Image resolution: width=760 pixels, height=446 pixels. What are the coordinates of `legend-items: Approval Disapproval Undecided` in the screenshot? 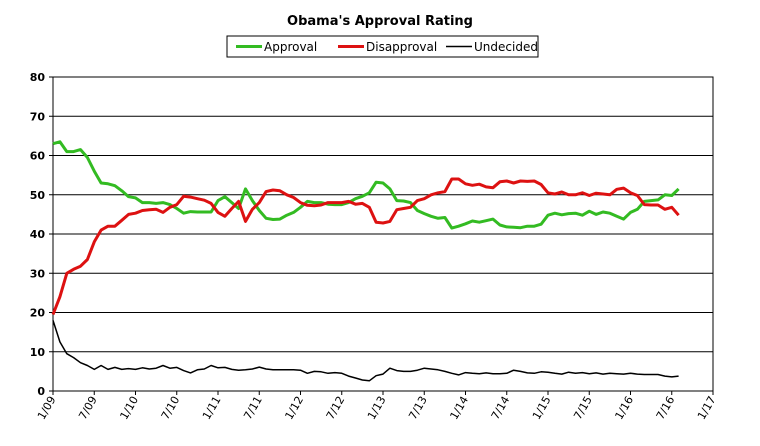 It's located at (387, 47).